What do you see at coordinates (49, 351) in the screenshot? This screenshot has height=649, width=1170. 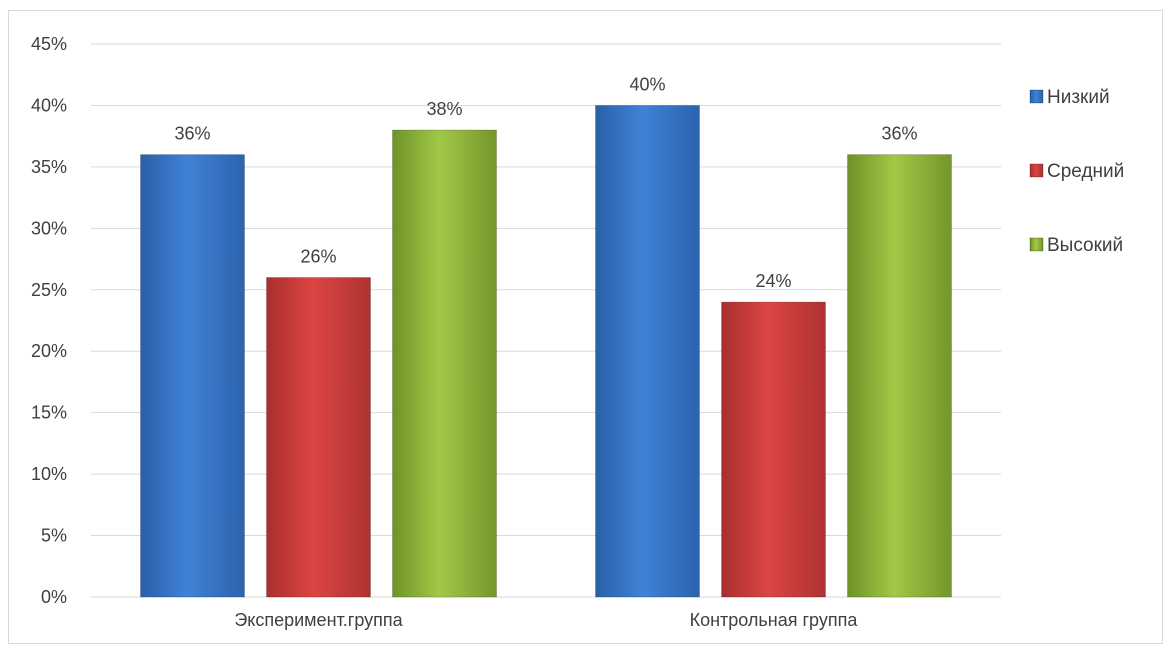 I see `y-tick-label: 20%` at bounding box center [49, 351].